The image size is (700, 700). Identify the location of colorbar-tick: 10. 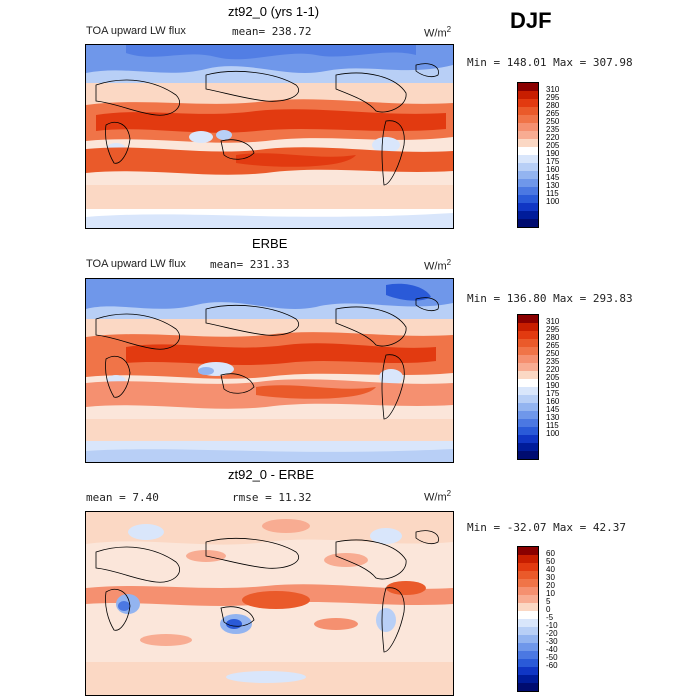
(550, 593).